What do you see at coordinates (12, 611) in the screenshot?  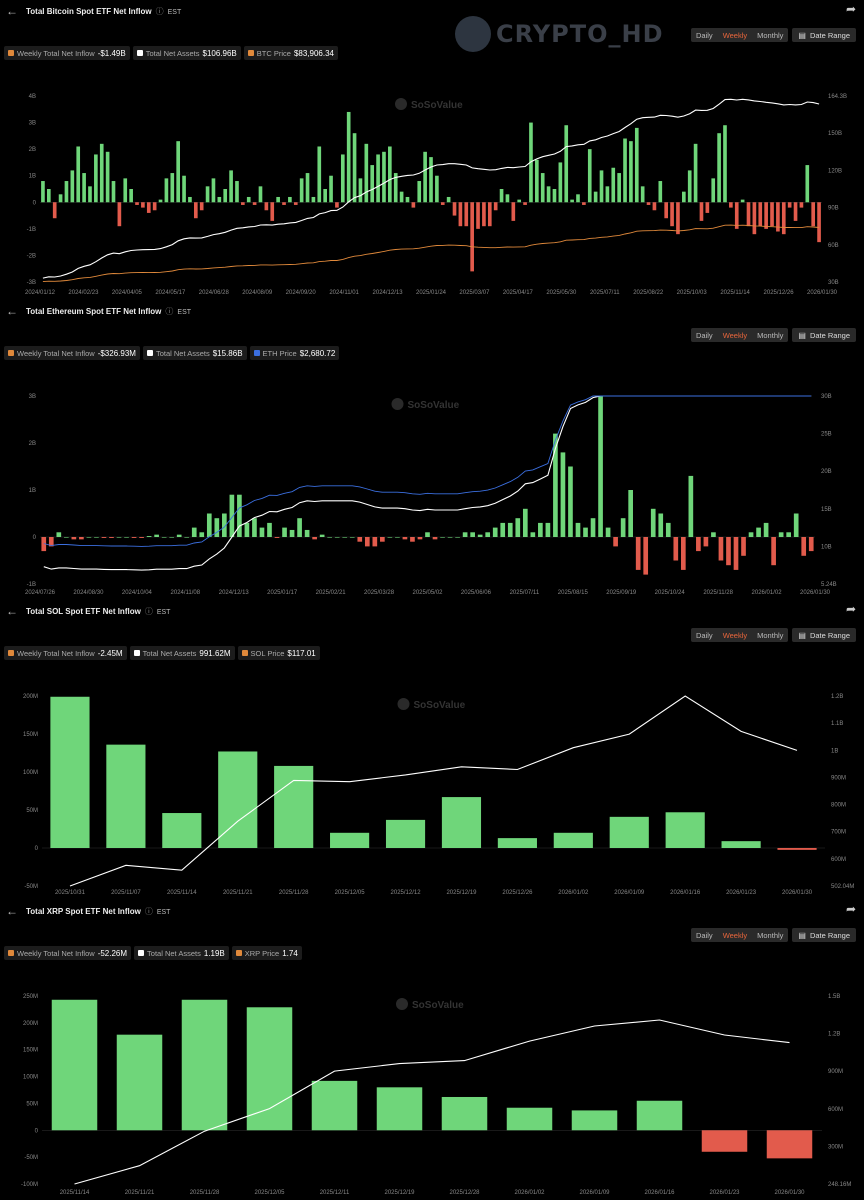 I see `back-arrow-icon: ←` at bounding box center [12, 611].